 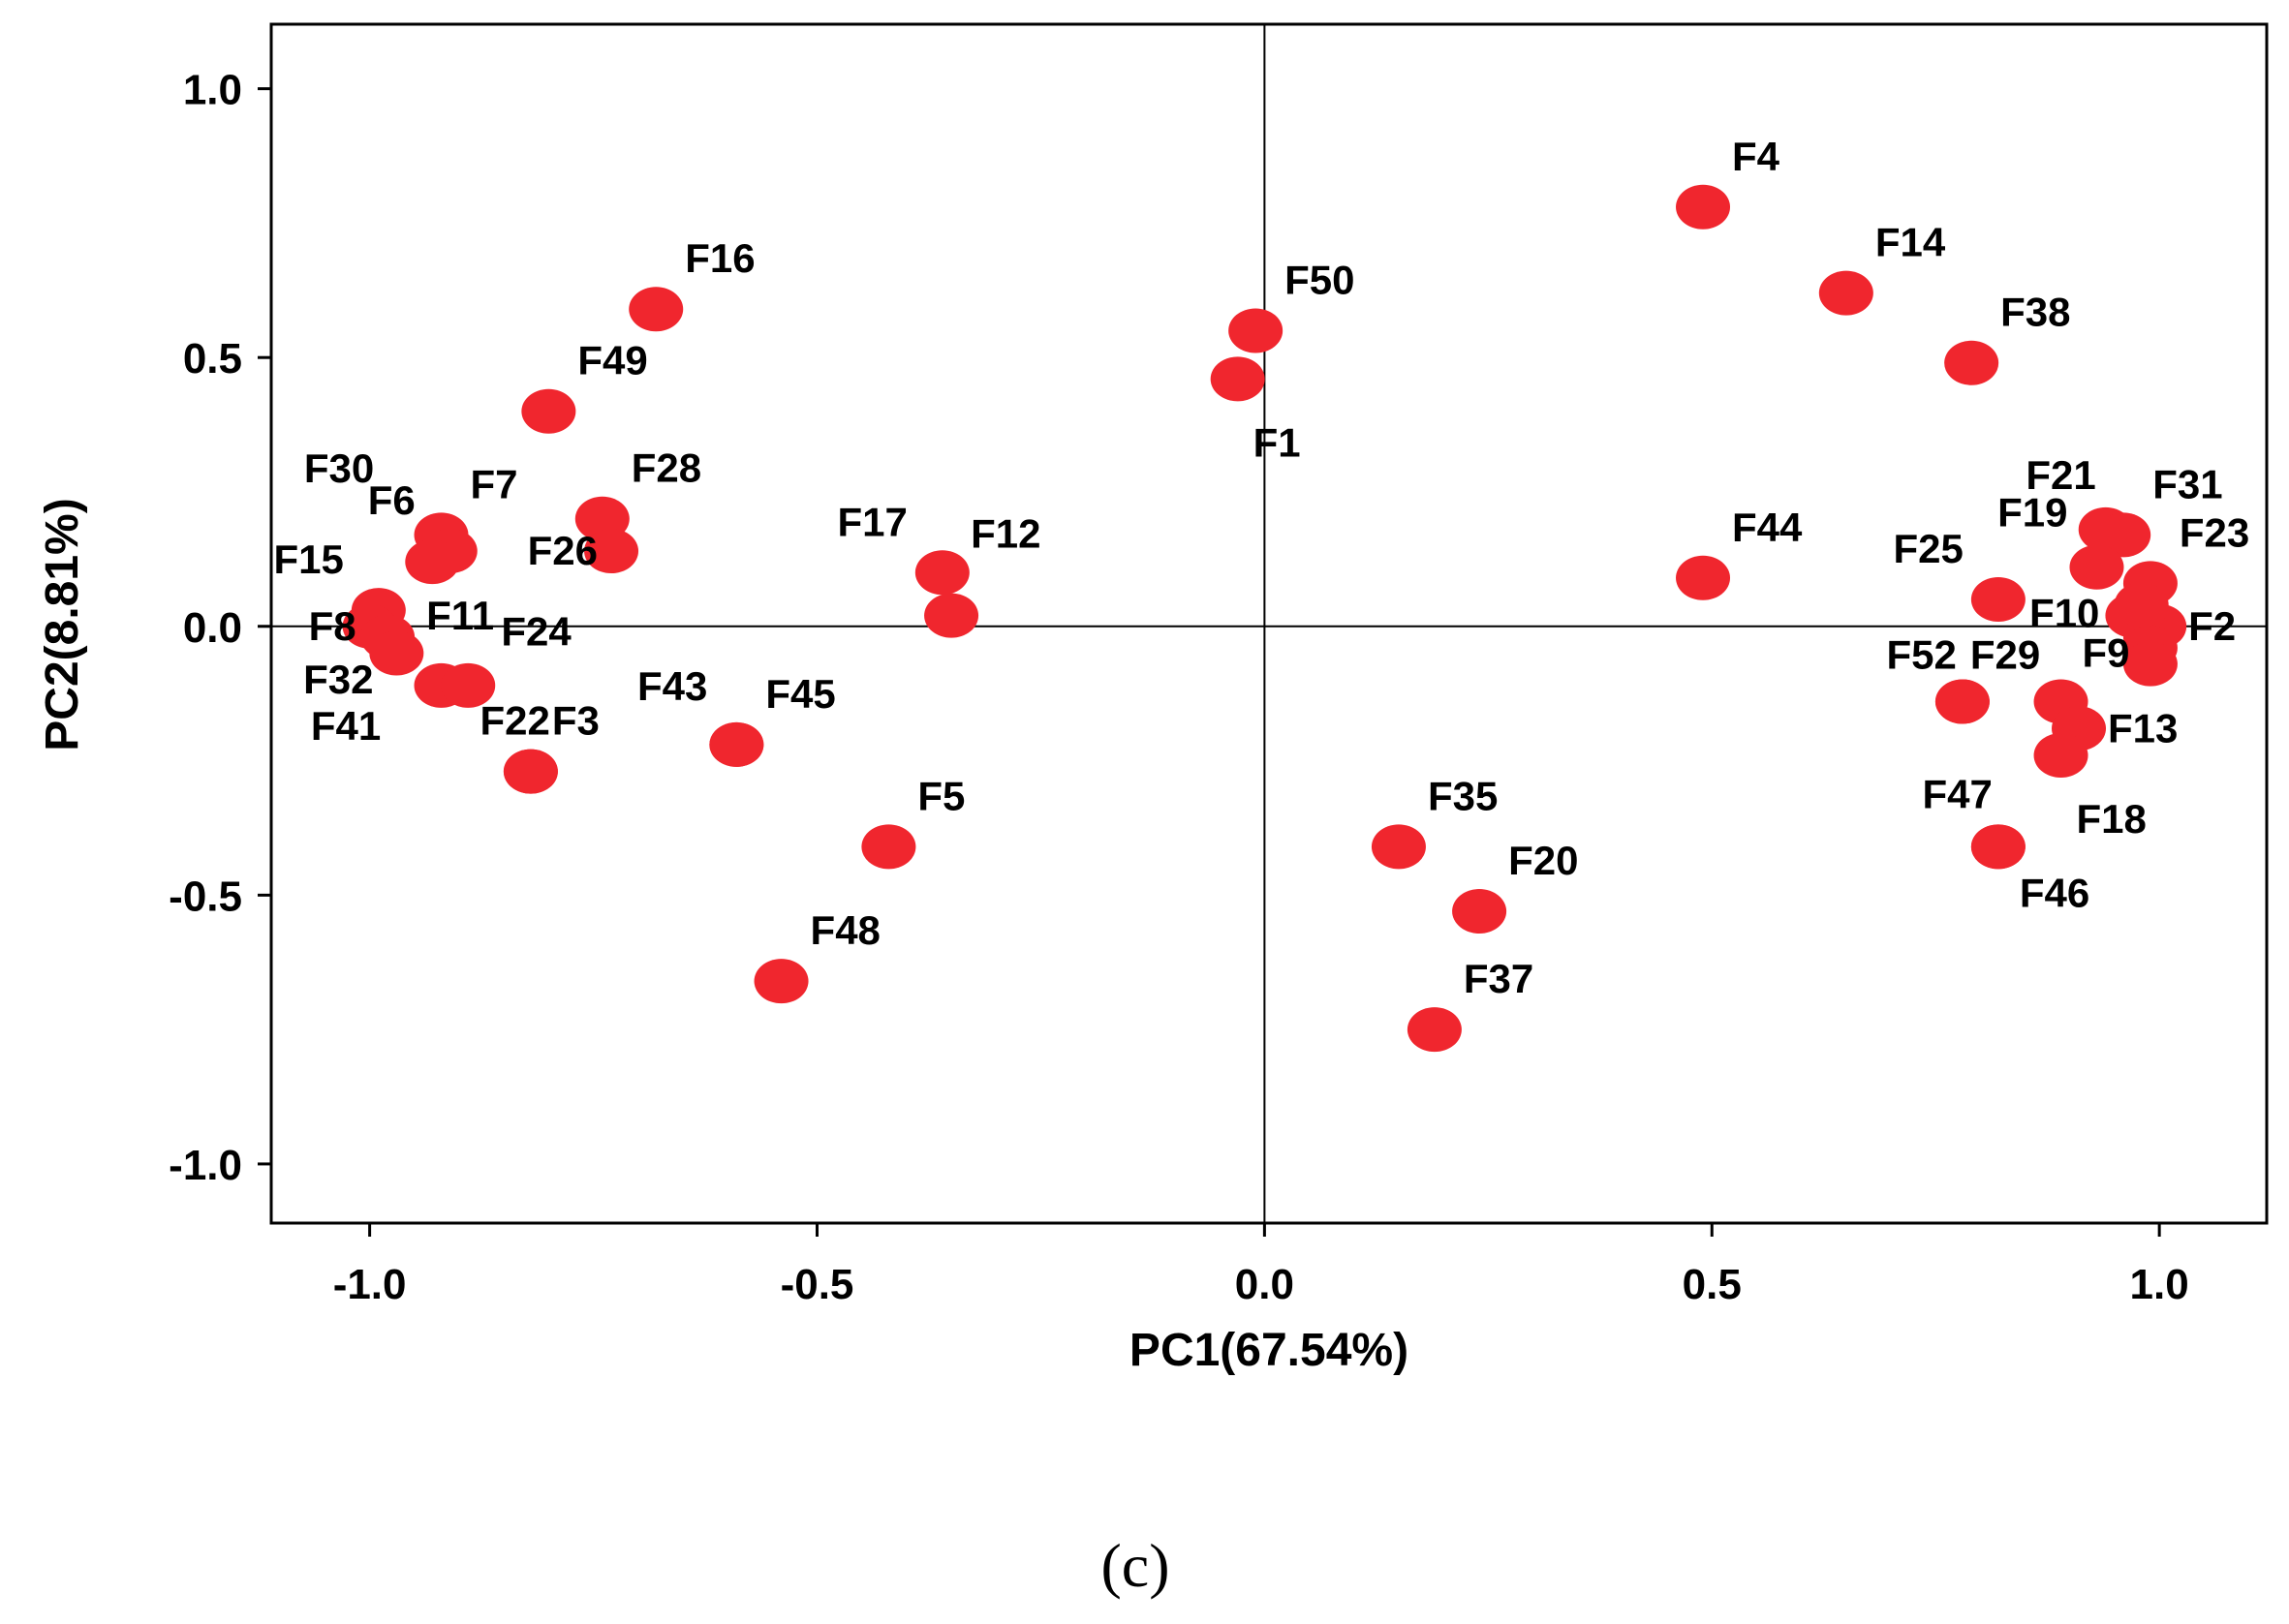 What do you see at coordinates (332, 626) in the screenshot?
I see `point-label: F8` at bounding box center [332, 626].